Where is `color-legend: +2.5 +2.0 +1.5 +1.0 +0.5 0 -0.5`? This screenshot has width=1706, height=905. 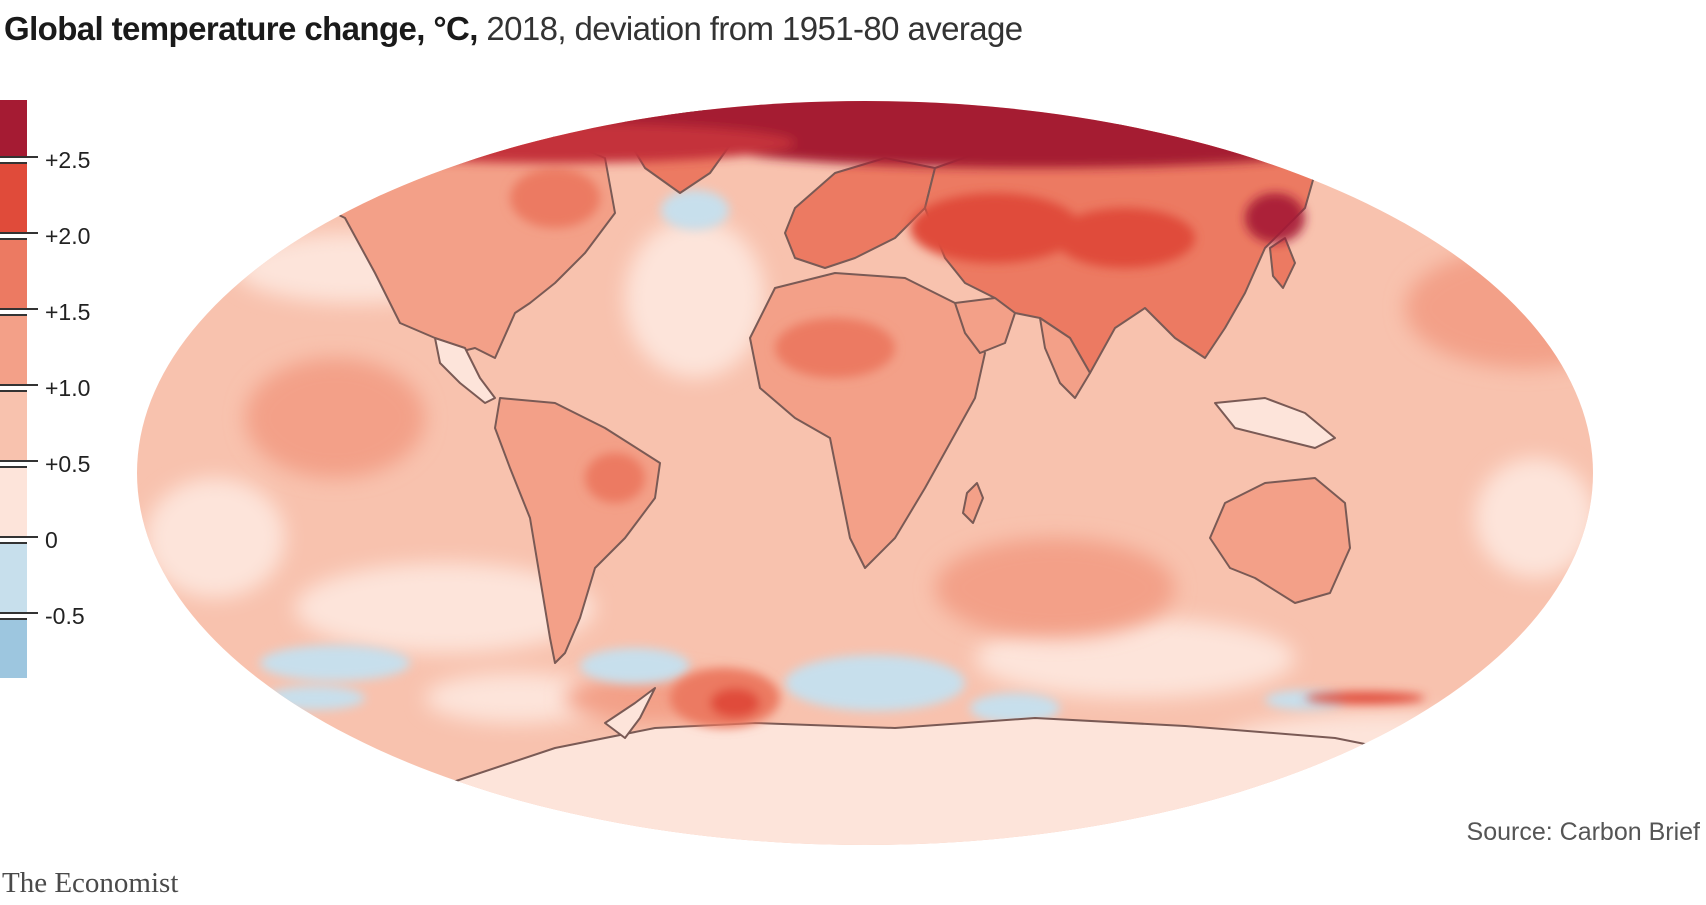
color-legend: +2.5 +2.0 +1.5 +1.0 +0.5 0 -0.5 is located at coordinates (65, 412).